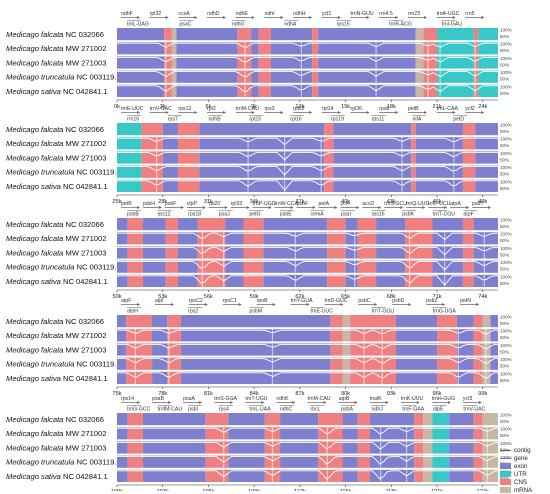 This screenshot has width=550, height=494. What do you see at coordinates (127, 14) in the screenshot?
I see `gene-label: ndhF` at bounding box center [127, 14].